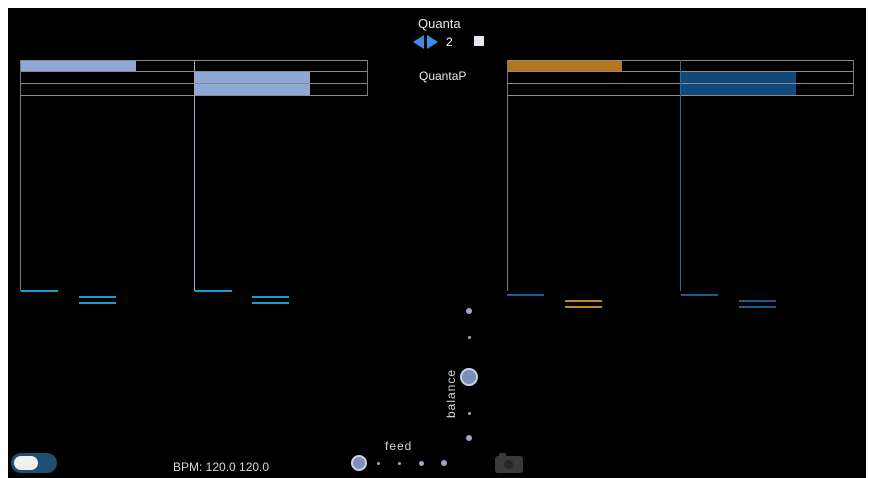 This screenshot has height=478, width=869. Describe the element at coordinates (418, 42) in the screenshot. I see `triangle-left-icon` at that location.